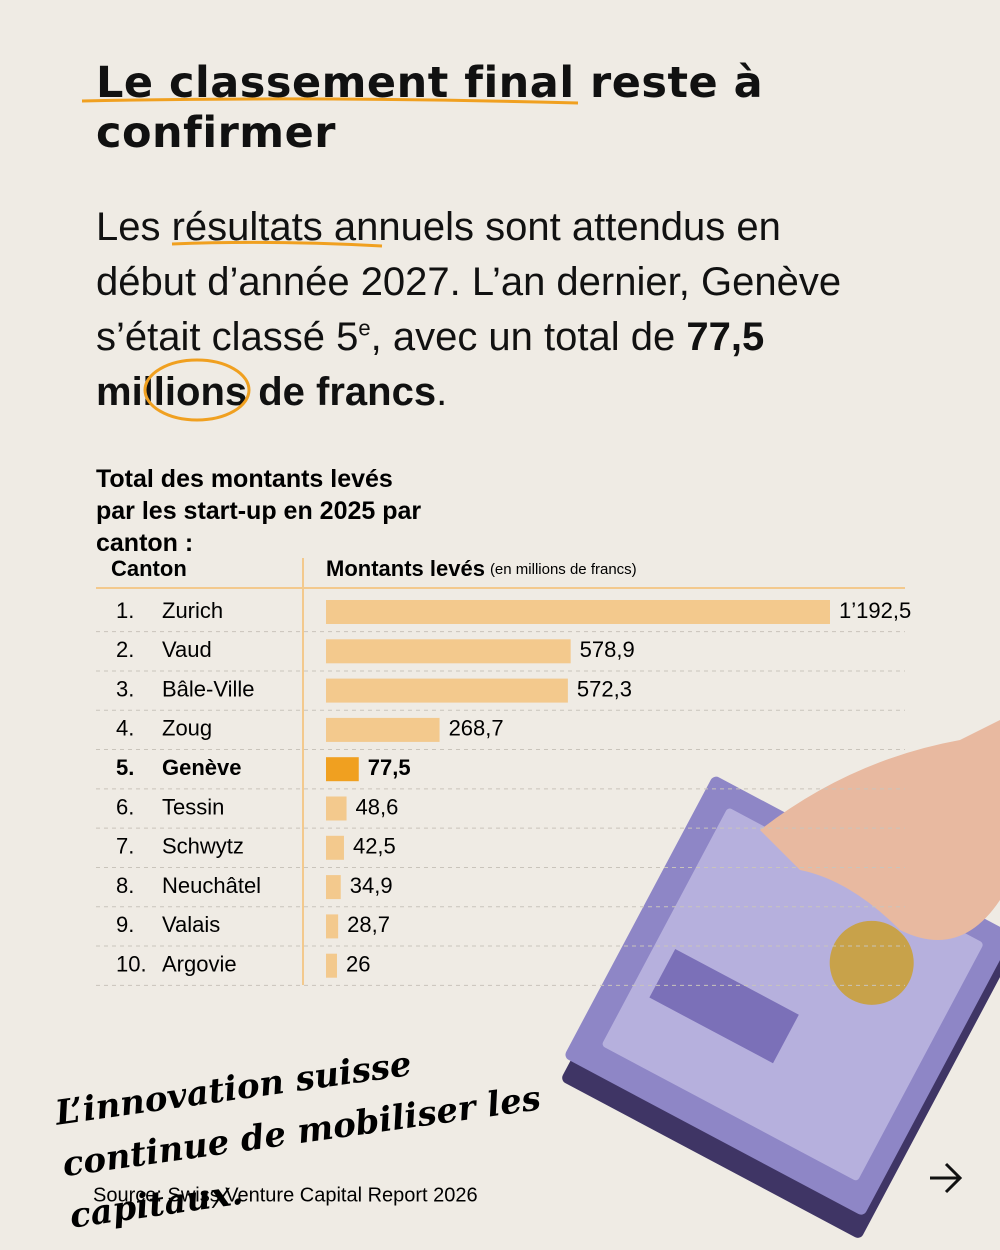 This screenshot has height=1250, width=1000. I want to click on rank: 9., so click(125, 924).